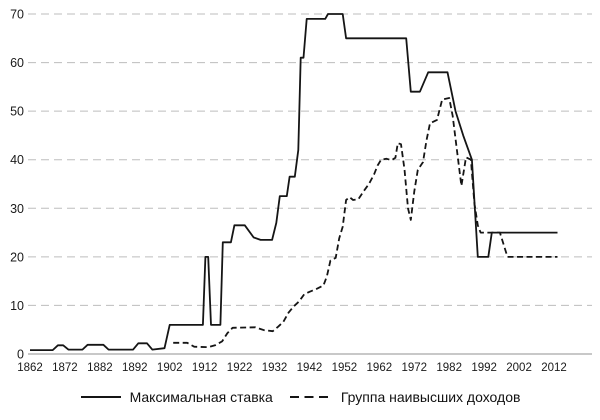 This screenshot has height=420, width=600. What do you see at coordinates (65, 368) in the screenshot?
I see `x-tick-label: 1872` at bounding box center [65, 368].